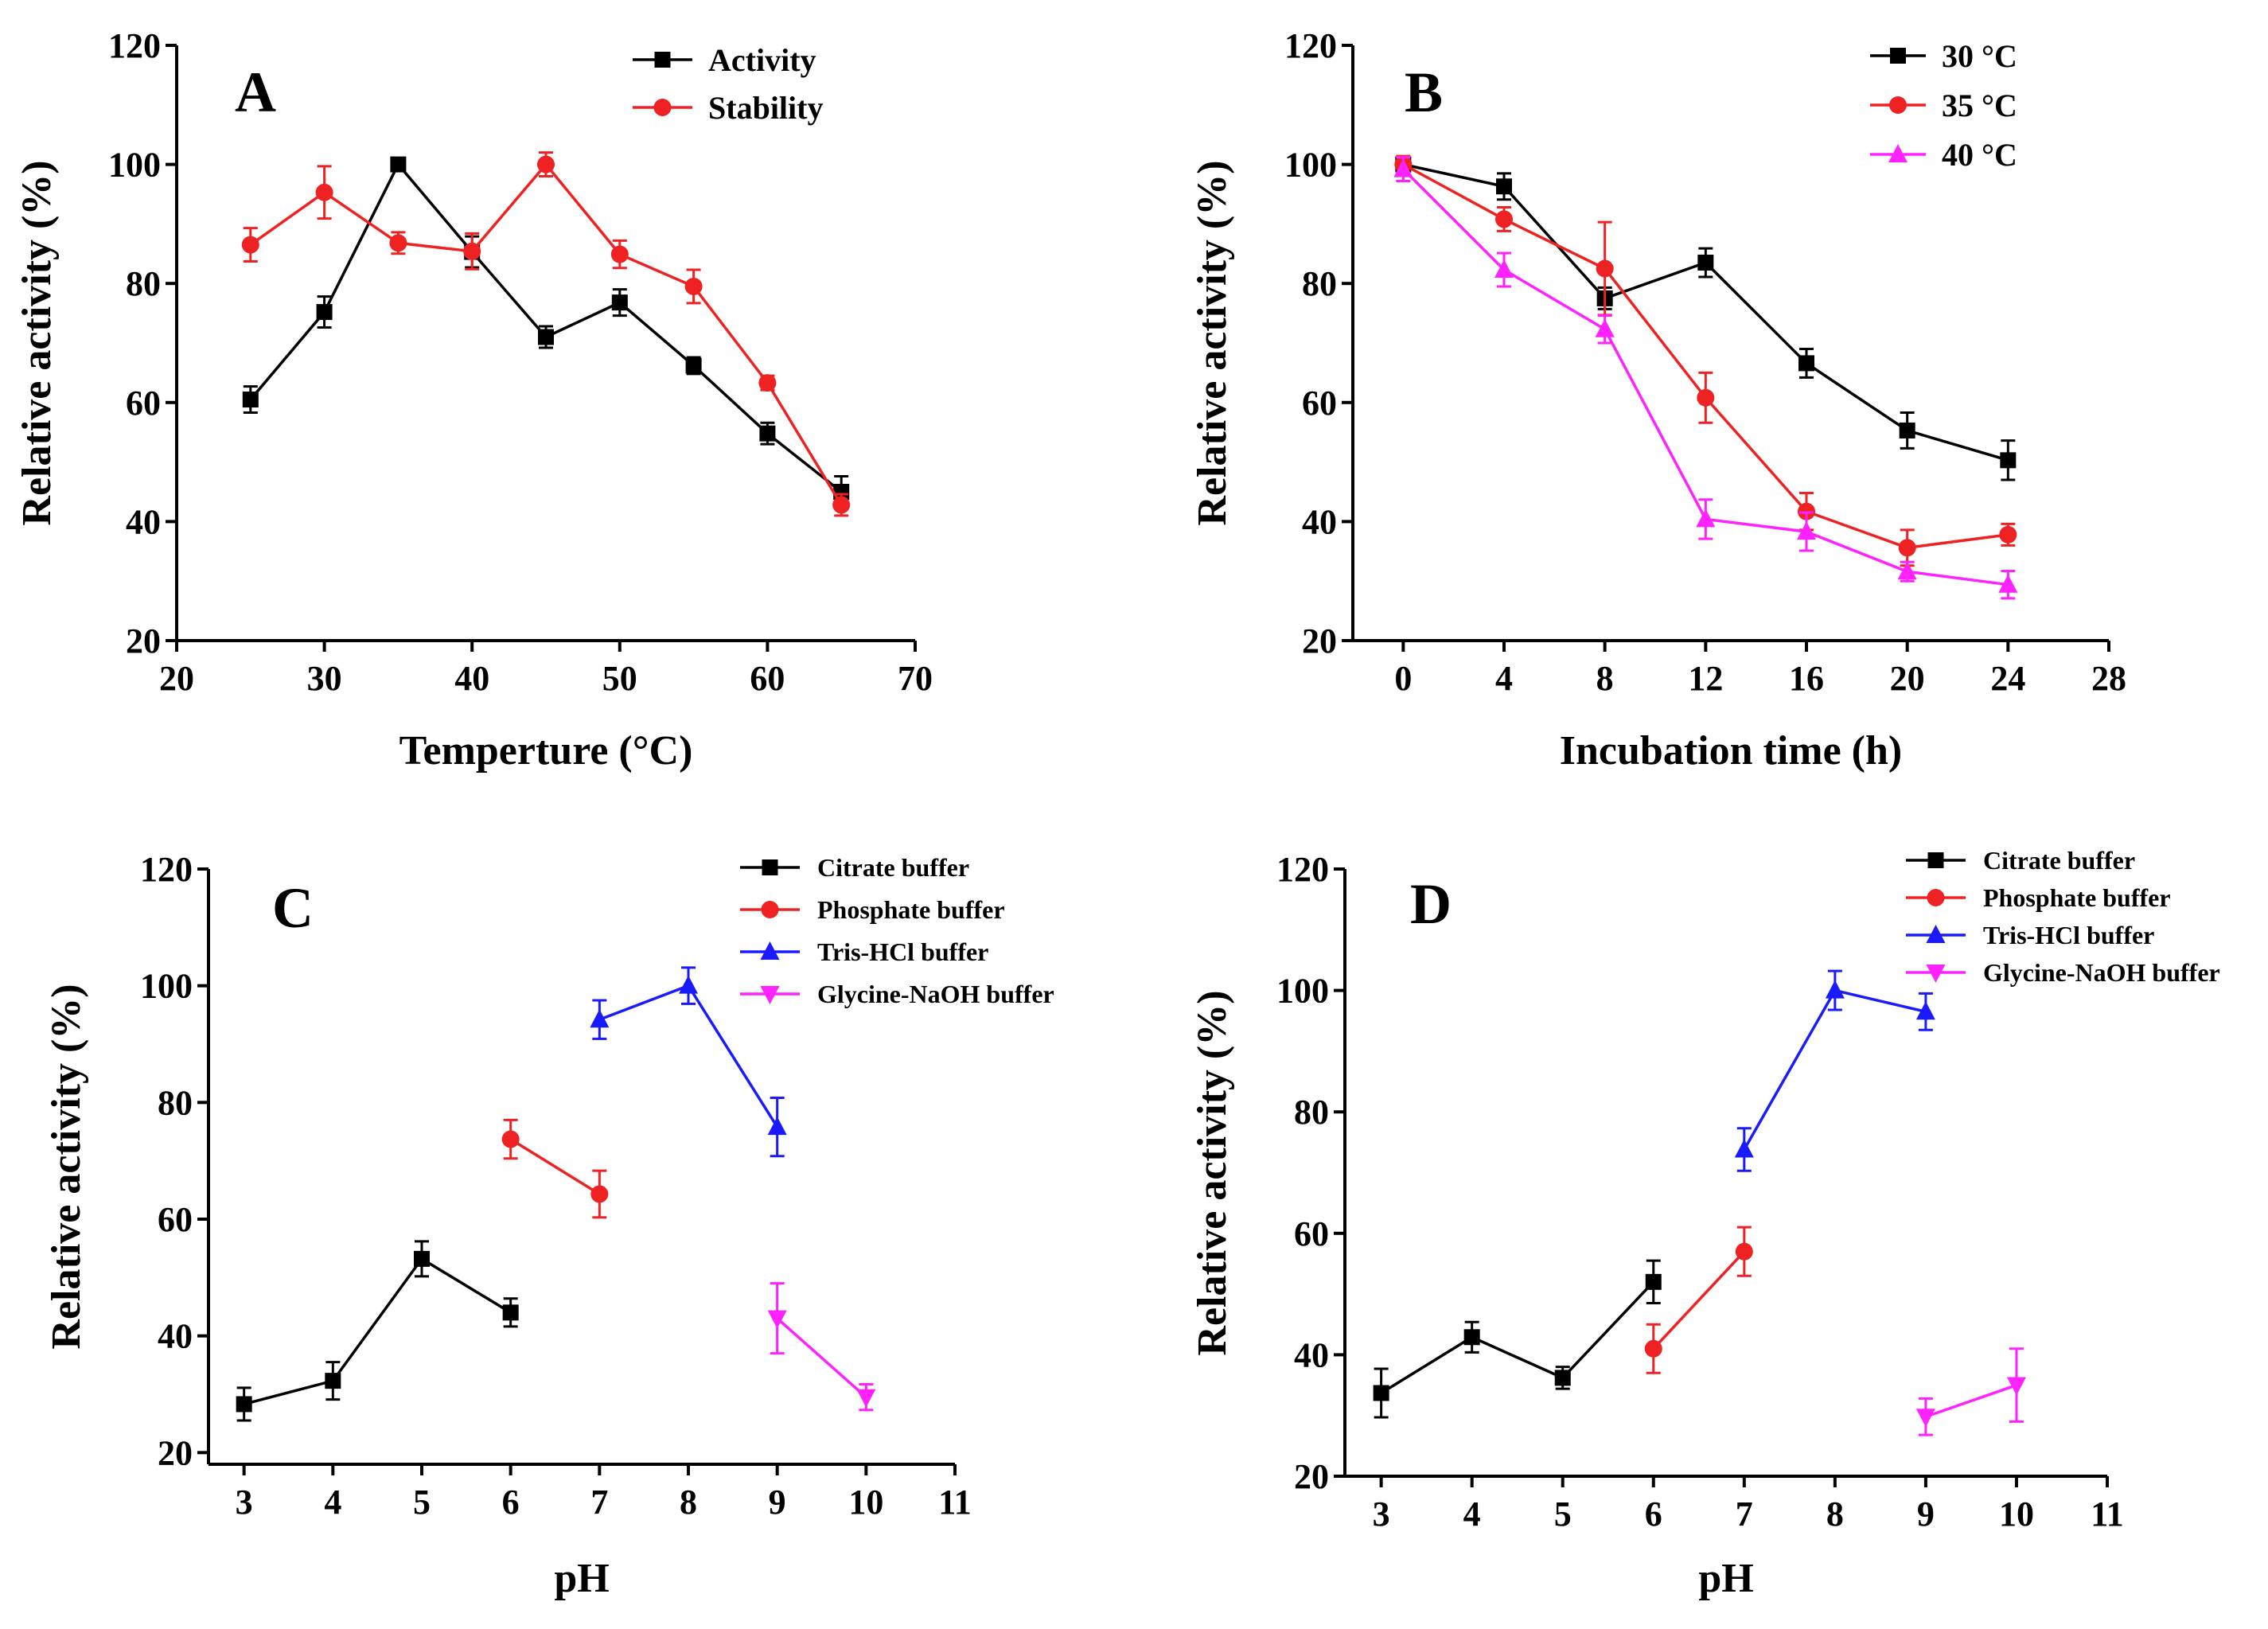 The height and width of the screenshot is (1629, 2268). What do you see at coordinates (2007, 678) in the screenshot?
I see `x-tick-label: 24` at bounding box center [2007, 678].